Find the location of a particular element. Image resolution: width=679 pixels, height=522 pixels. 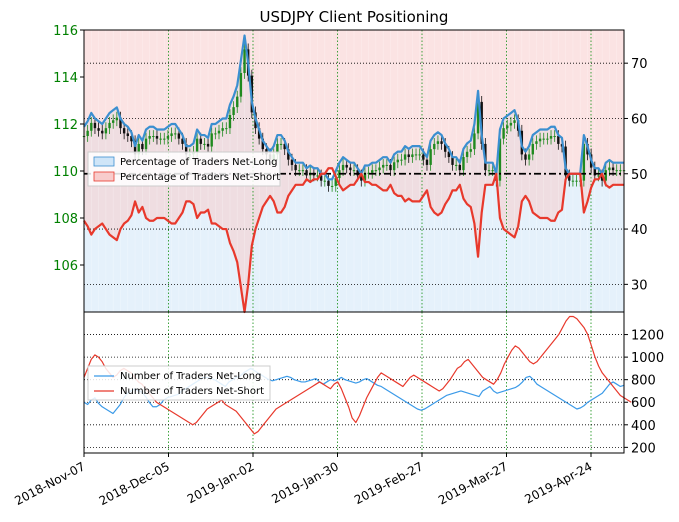

legend-swatch-net-long is located at coordinates (104, 161).